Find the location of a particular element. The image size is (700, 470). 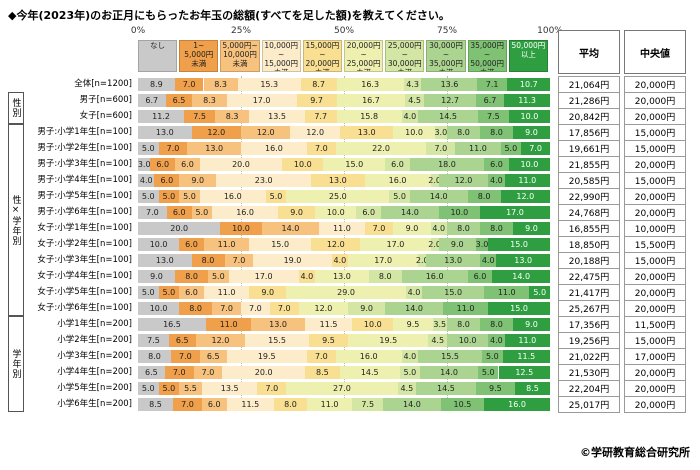

bar-segment: 18.0 is located at coordinates (447, 164).